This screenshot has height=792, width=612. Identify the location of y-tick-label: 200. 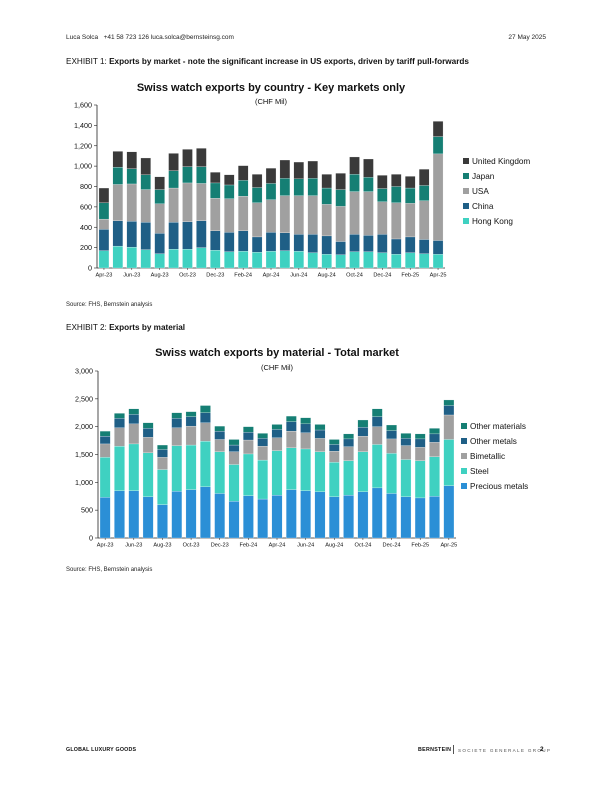
(86, 247).